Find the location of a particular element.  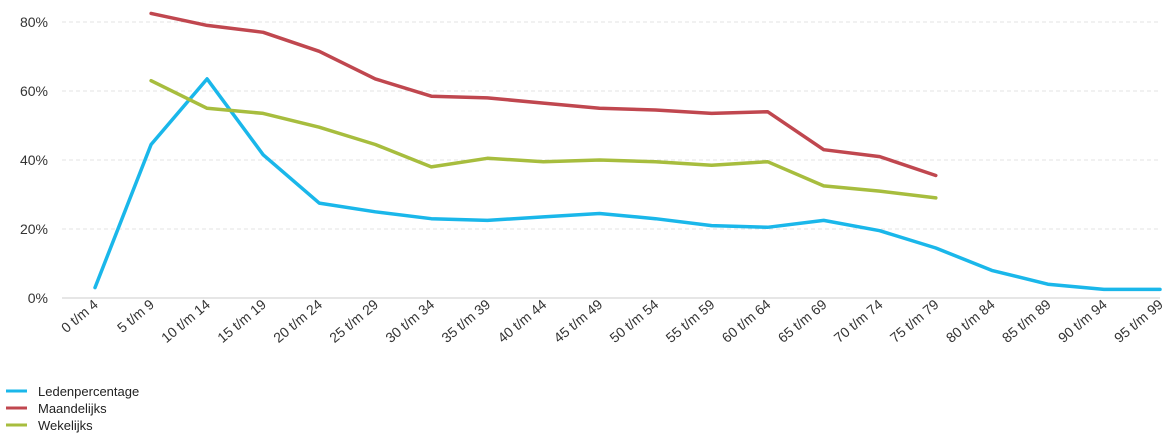

x-tick-label: 20 t/m 24 is located at coordinates (297, 321).